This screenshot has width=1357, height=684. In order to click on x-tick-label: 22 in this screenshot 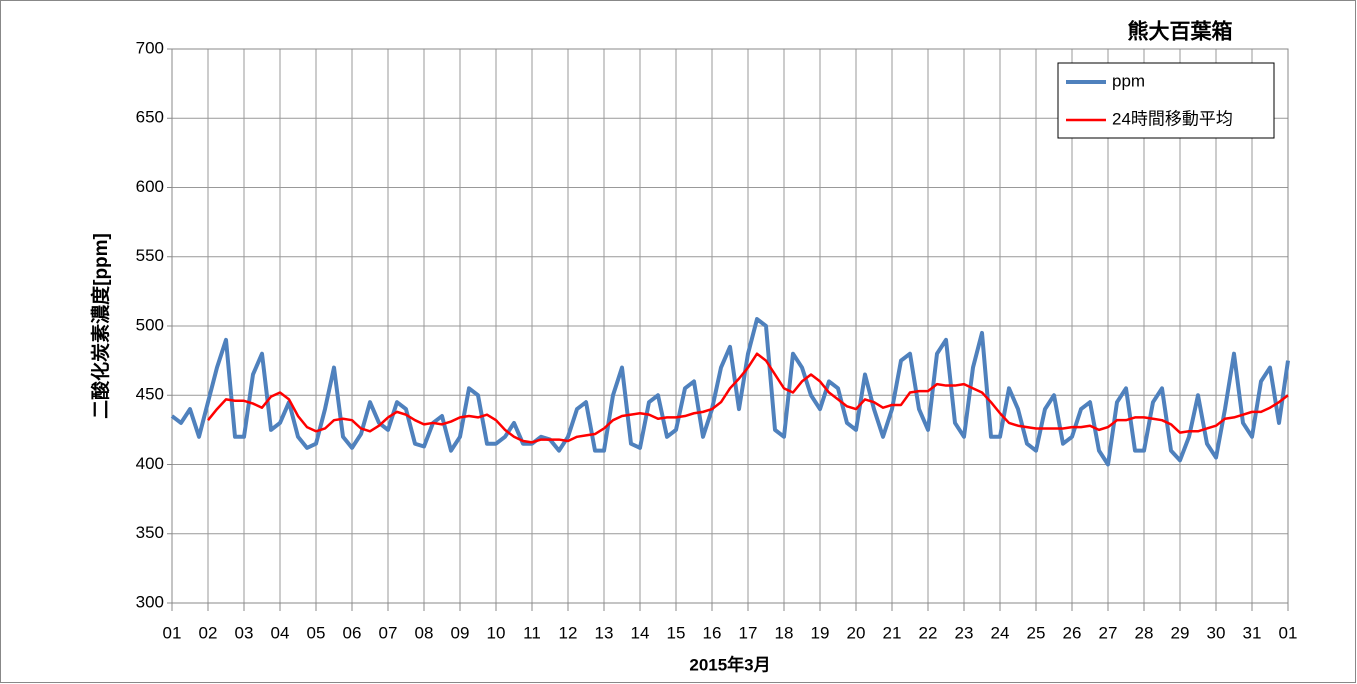, I will do `click(928, 632)`.